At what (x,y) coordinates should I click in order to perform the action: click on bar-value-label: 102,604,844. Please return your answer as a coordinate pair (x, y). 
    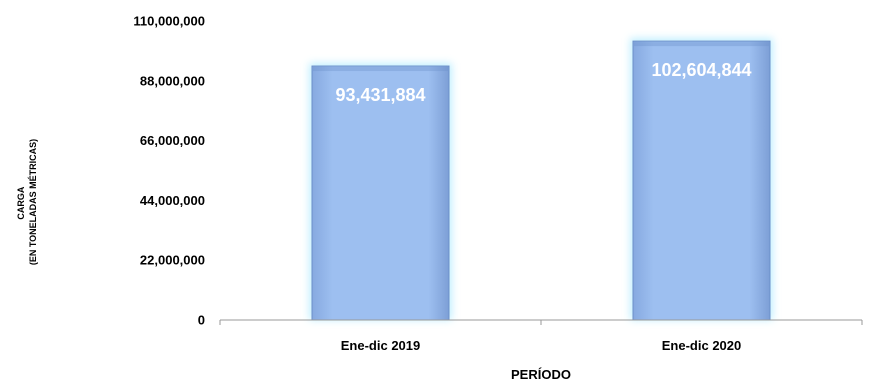
    Looking at the image, I should click on (701, 70).